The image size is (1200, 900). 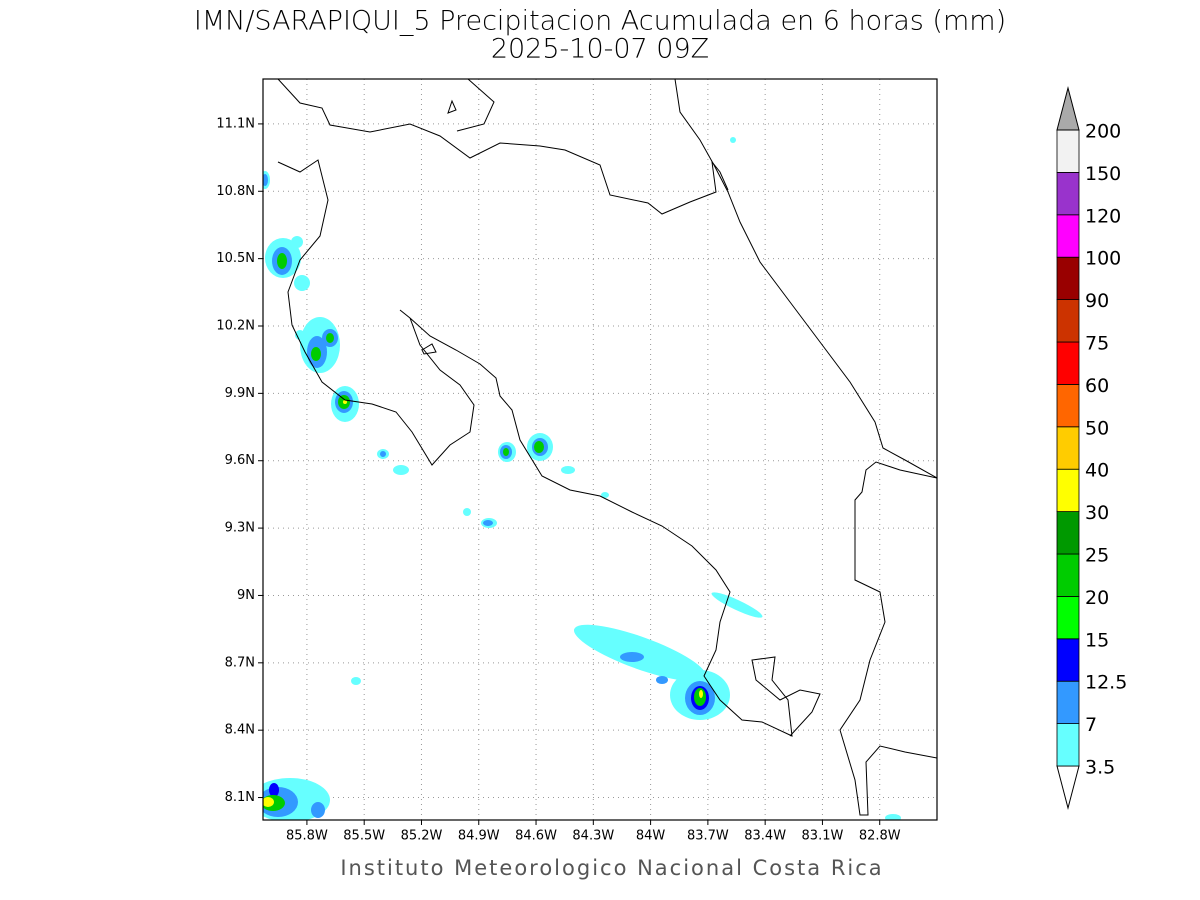 I want to click on colorbar-label: 7, so click(x=1091, y=725).